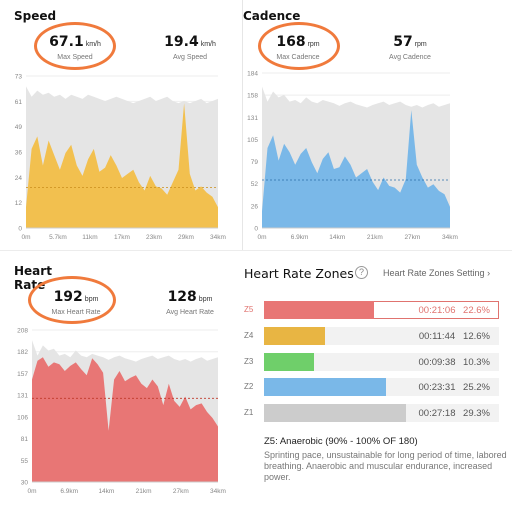 The height and width of the screenshot is (509, 512). What do you see at coordinates (72, 300) in the screenshot?
I see `max-heart-rate-highlight-circle` at bounding box center [72, 300].